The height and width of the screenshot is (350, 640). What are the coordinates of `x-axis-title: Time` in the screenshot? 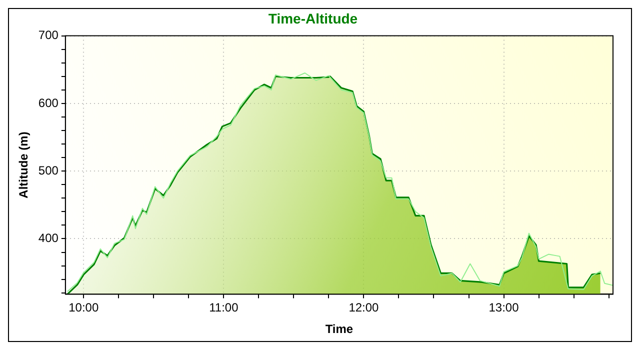 It's located at (339, 329).